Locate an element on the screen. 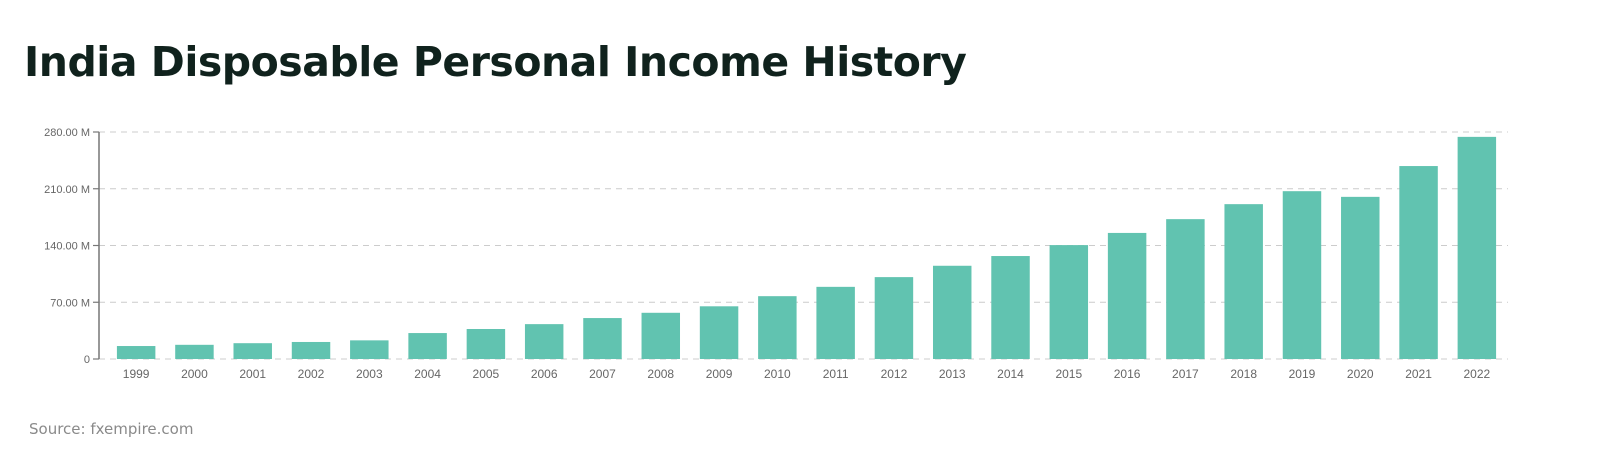 The height and width of the screenshot is (469, 1600). x-tick-label: 2003 is located at coordinates (369, 374).